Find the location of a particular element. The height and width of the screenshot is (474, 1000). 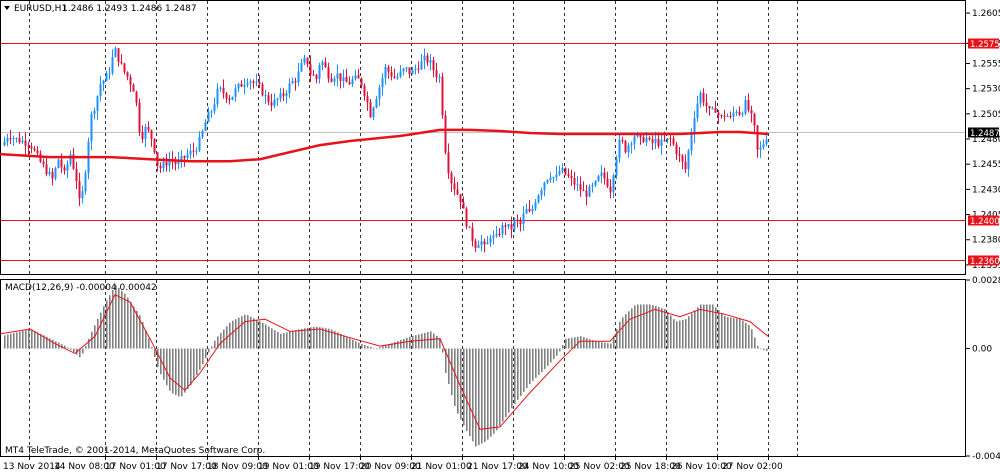

dropdown-triangle-icon is located at coordinates (7, 8).